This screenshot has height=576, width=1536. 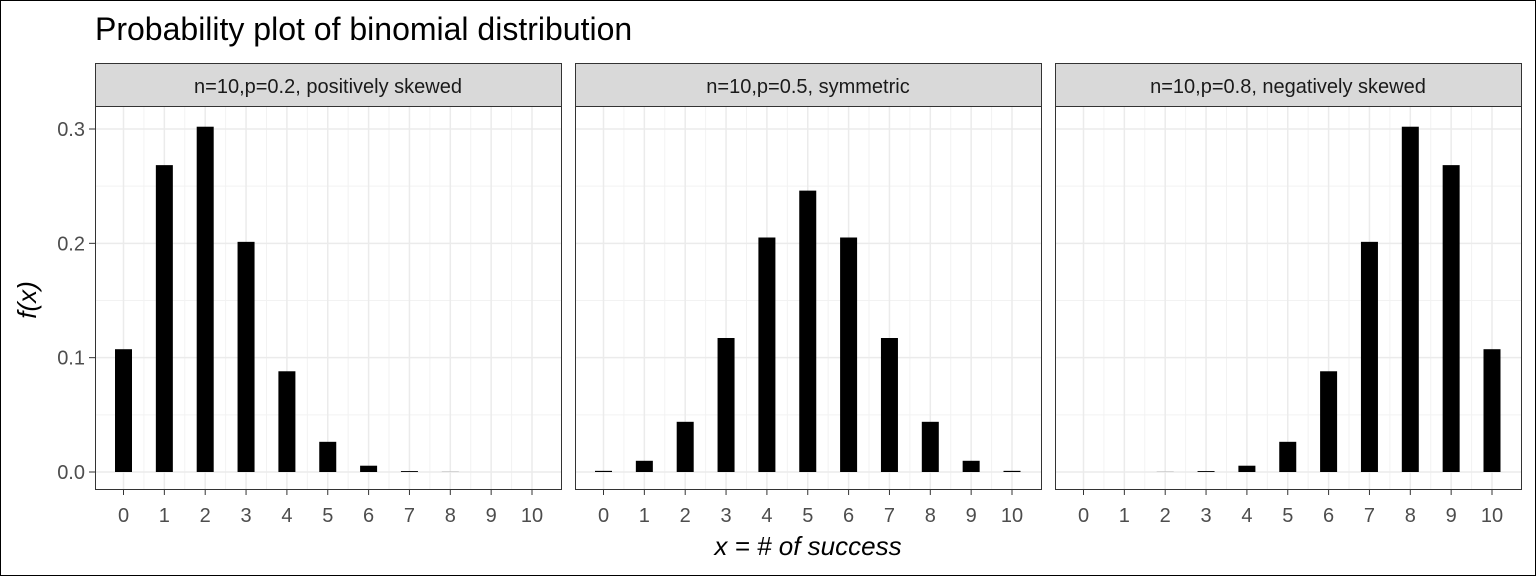 What do you see at coordinates (71, 473) in the screenshot?
I see `y-tick-label: 0.0` at bounding box center [71, 473].